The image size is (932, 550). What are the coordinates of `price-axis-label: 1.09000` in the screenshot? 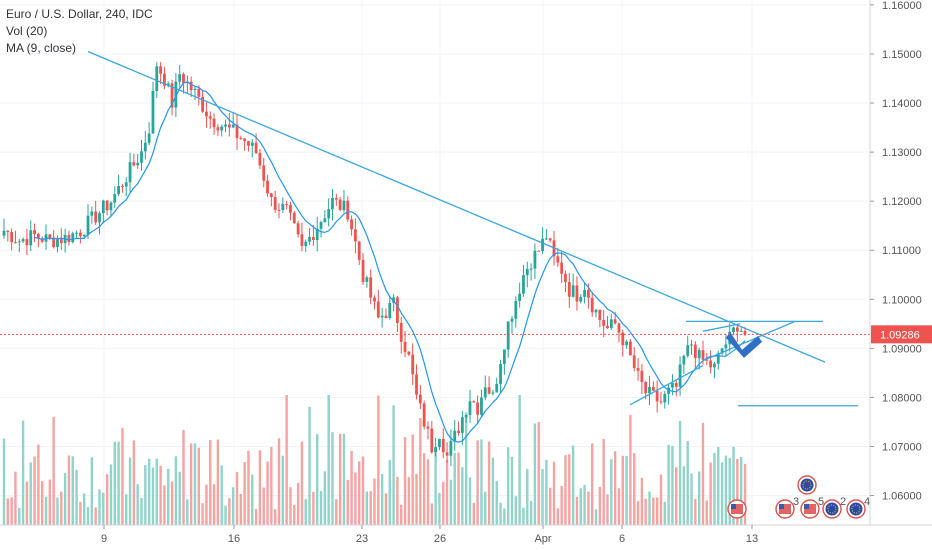 It's located at (902, 349).